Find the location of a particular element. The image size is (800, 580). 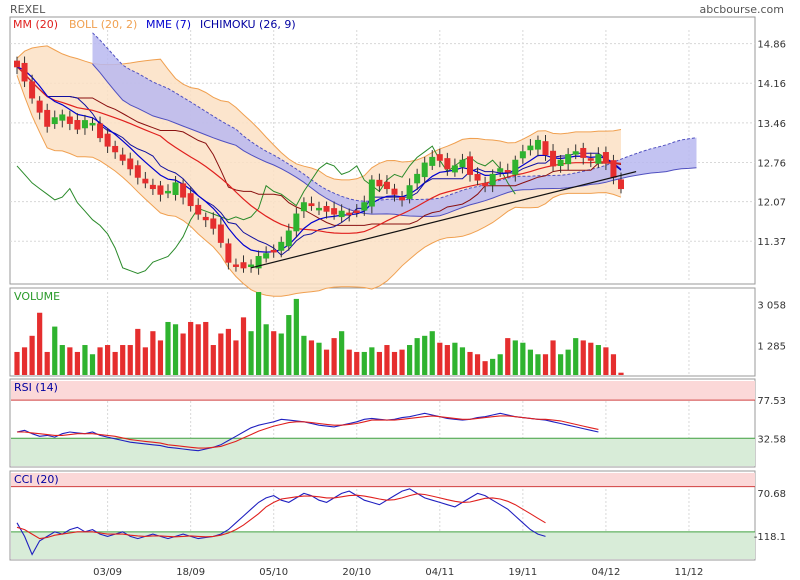

x-tick-label: 04/11 is located at coordinates (439, 572).